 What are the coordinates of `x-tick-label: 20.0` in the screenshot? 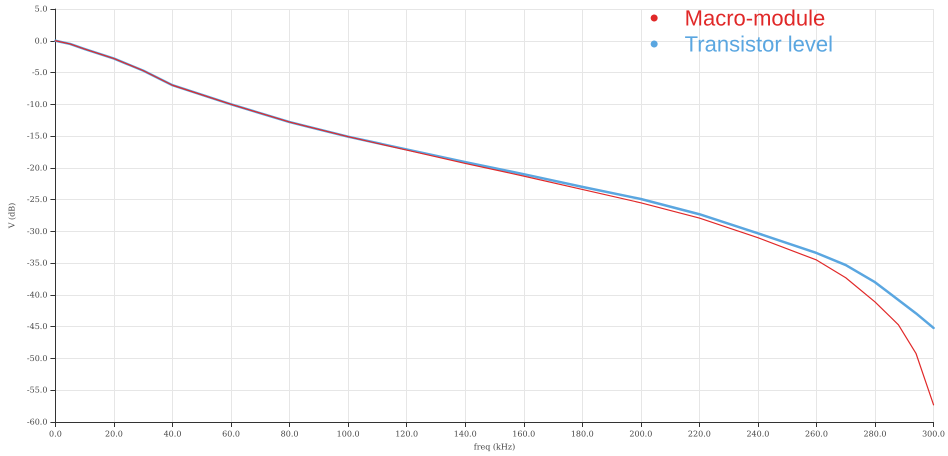 It's located at (114, 434).